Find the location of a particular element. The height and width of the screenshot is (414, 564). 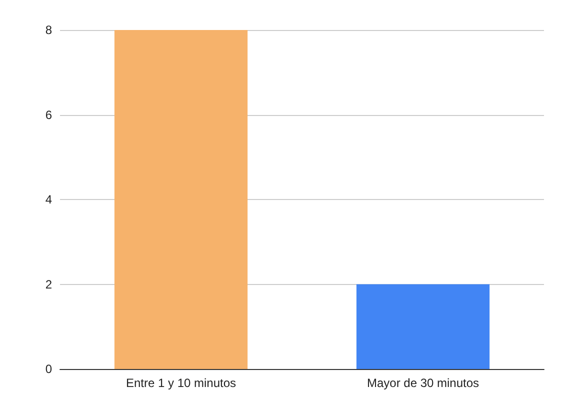

y-tick-label: 6 is located at coordinates (48, 115).